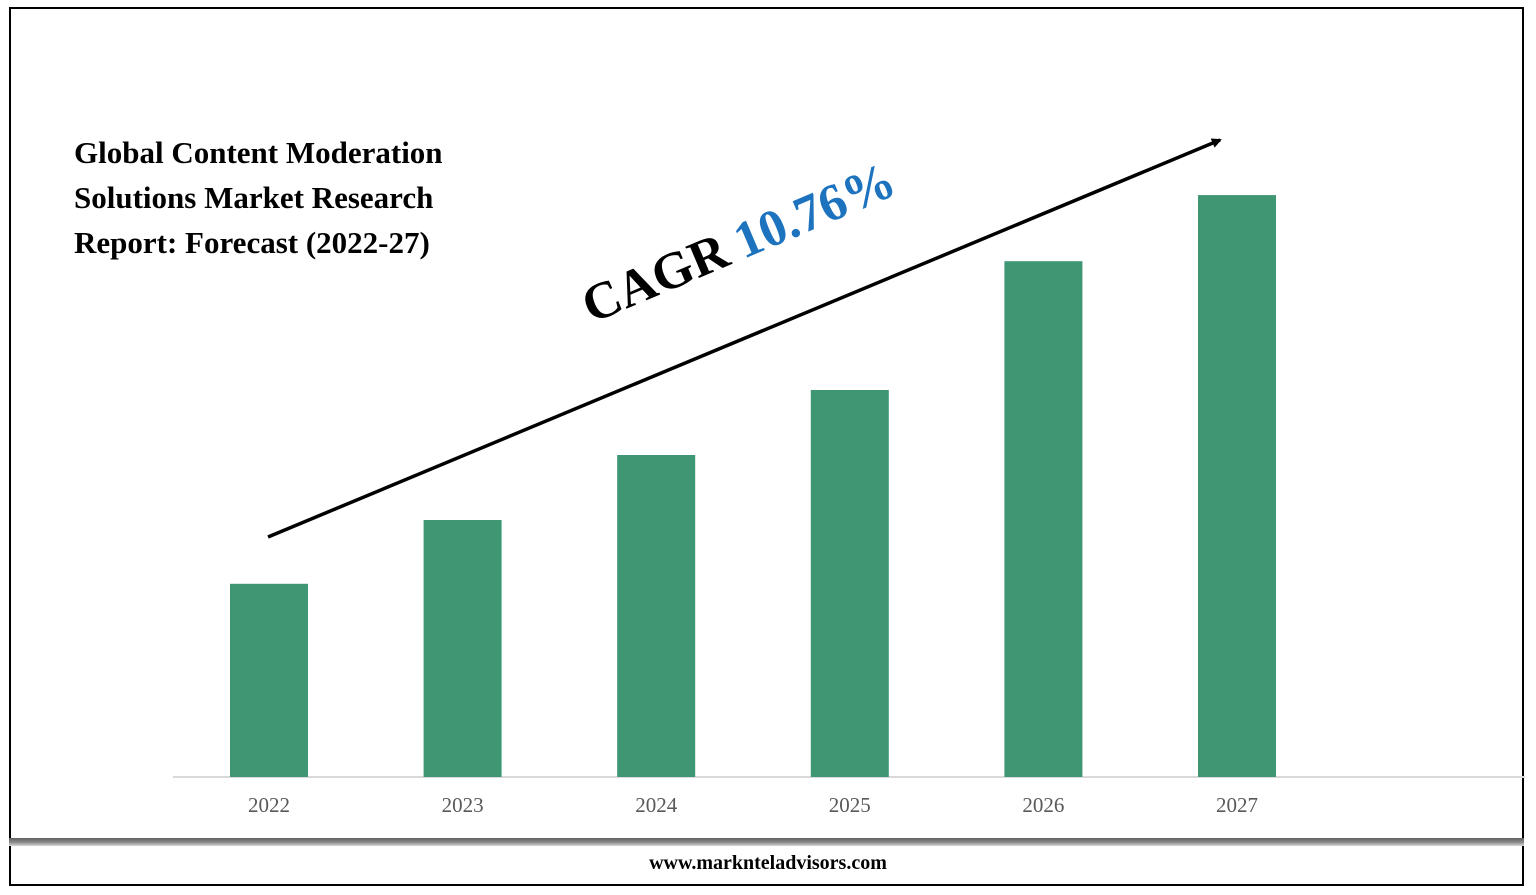 This screenshot has width=1536, height=895. I want to click on chart-title-line-2: Solutions Market Research, so click(254, 197).